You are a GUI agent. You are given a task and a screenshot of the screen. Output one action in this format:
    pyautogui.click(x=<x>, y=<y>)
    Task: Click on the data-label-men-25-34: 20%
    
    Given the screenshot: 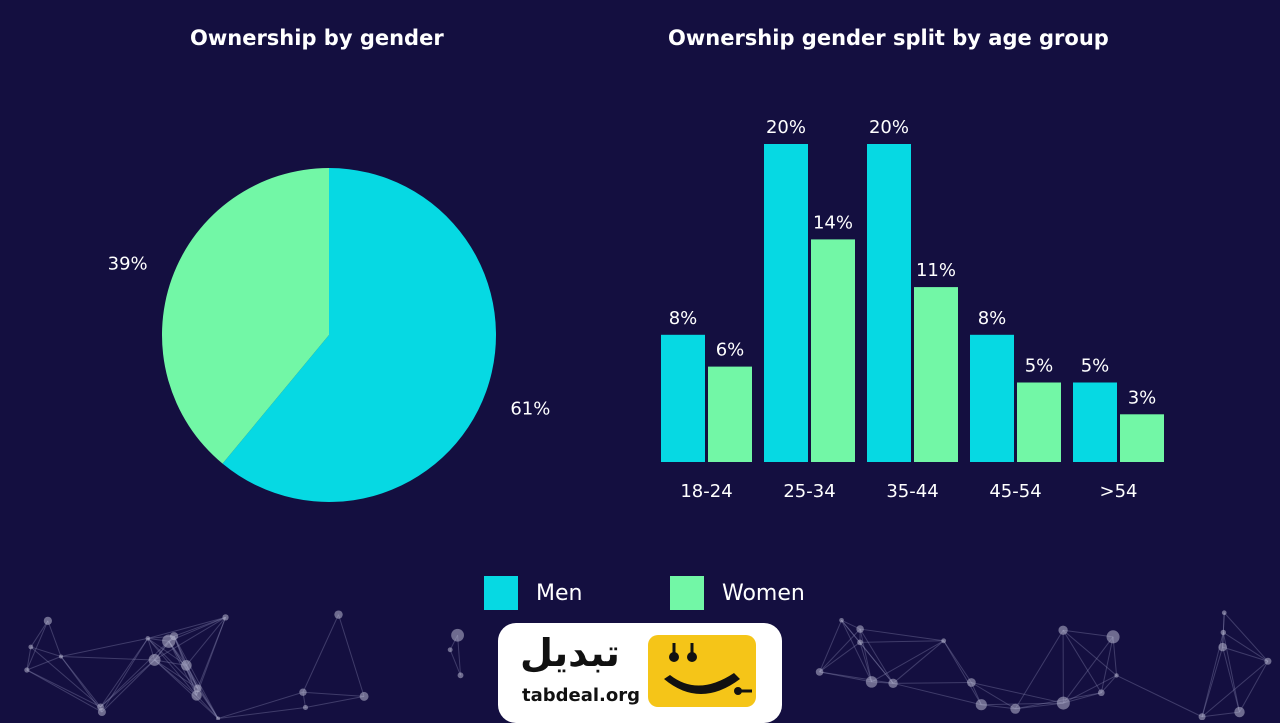 What is the action you would take?
    pyautogui.click(x=786, y=127)
    